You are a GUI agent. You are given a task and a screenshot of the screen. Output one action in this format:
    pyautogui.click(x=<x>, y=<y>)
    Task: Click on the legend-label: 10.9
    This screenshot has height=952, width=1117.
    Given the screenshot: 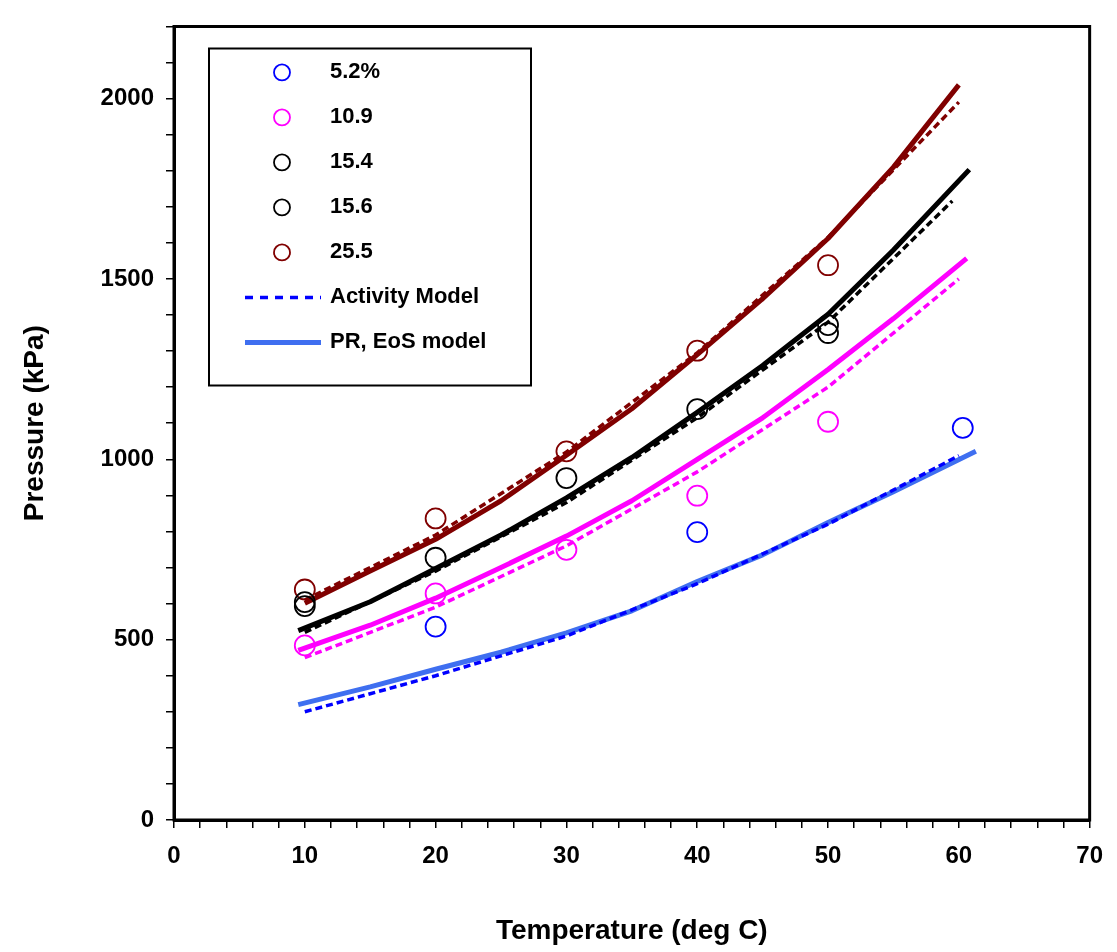 What is the action you would take?
    pyautogui.click(x=351, y=116)
    